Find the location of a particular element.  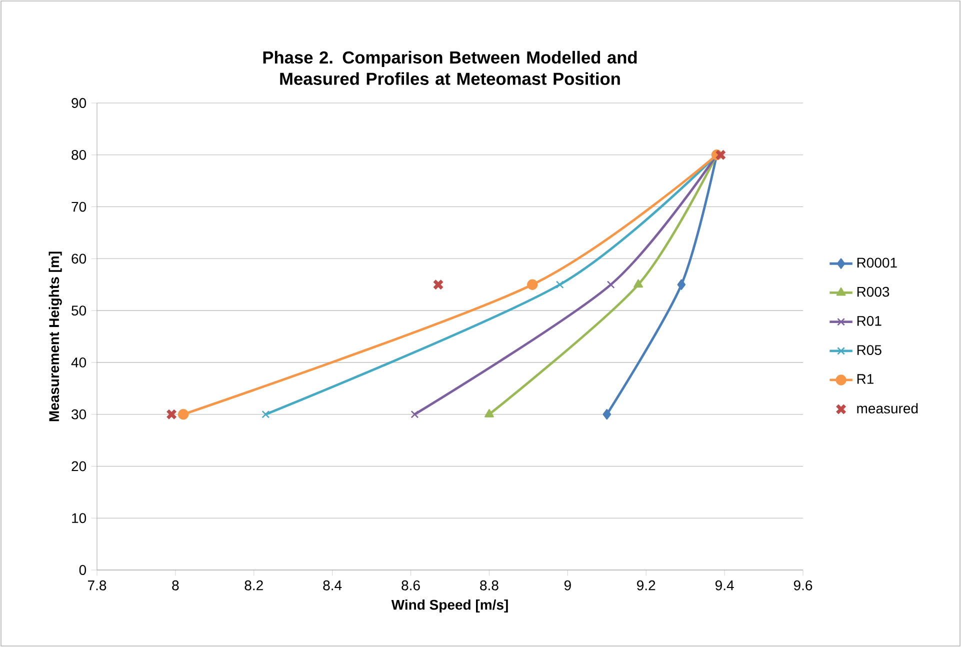

y-tick-label: 70 is located at coordinates (79, 207).